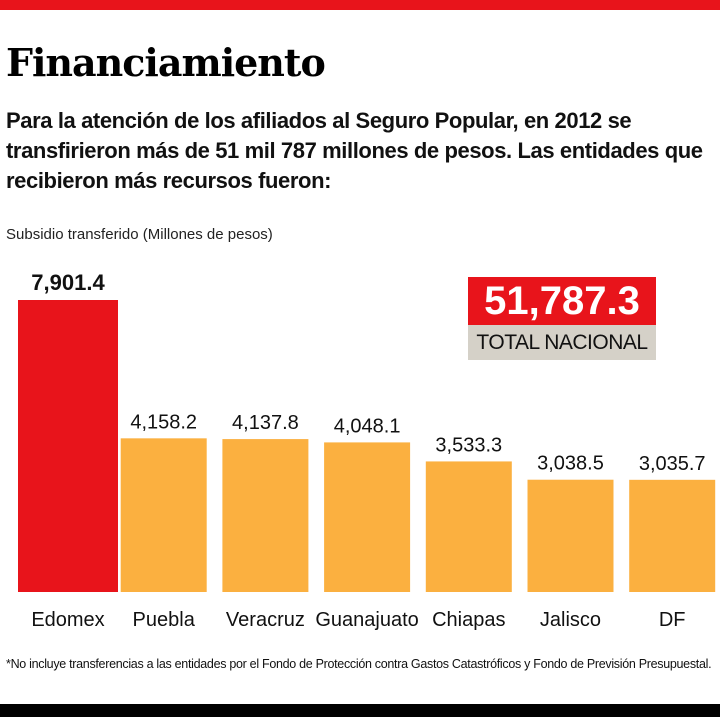  I want to click on value-label: 3,035.7, so click(672, 464).